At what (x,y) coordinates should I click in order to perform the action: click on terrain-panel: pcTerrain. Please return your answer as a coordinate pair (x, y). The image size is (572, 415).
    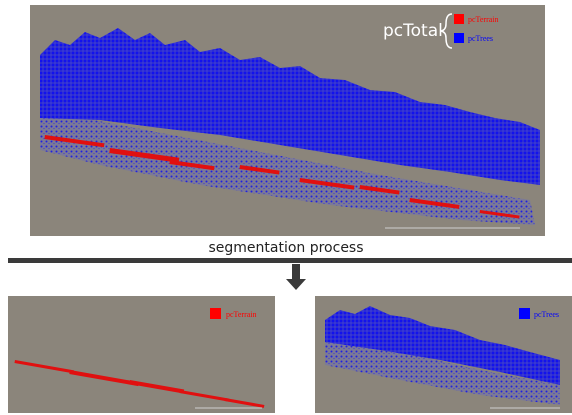
    Looking at the image, I should click on (141, 354).